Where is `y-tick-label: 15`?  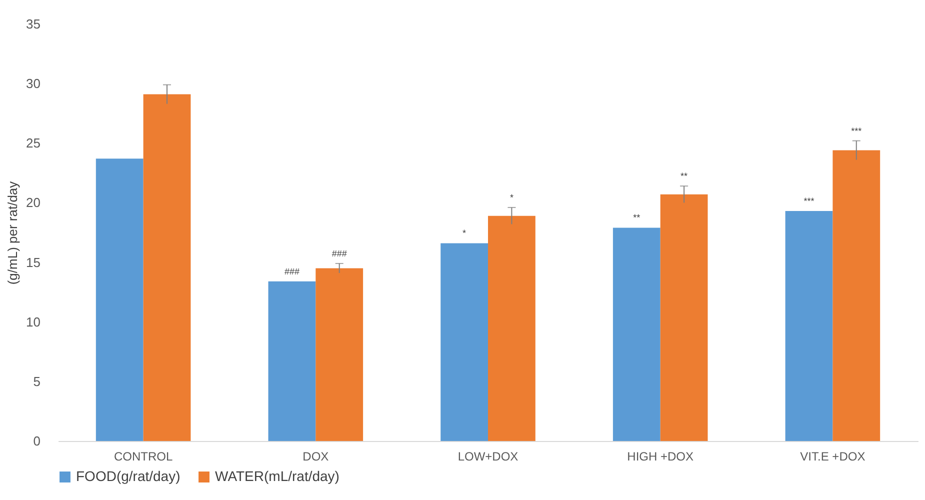 y-tick-label: 15 is located at coordinates (33, 262).